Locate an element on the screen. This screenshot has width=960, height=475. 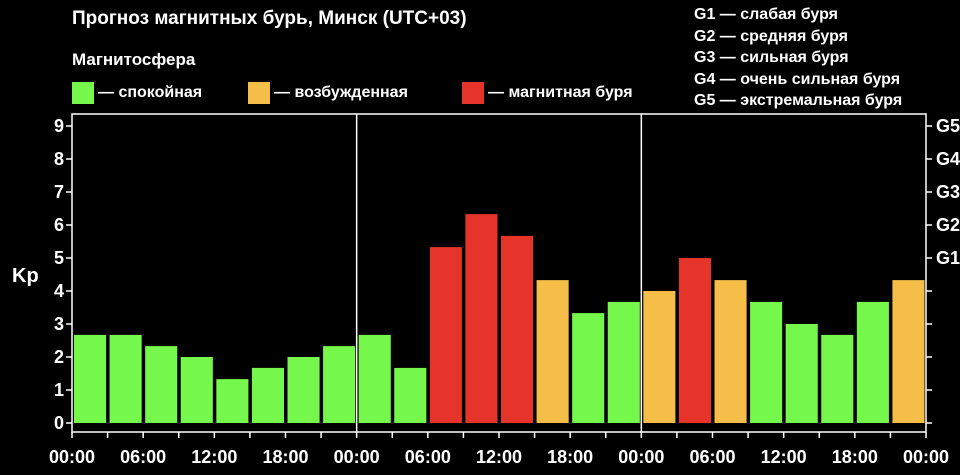
legend-label-active: — возбужденная is located at coordinates (341, 92).